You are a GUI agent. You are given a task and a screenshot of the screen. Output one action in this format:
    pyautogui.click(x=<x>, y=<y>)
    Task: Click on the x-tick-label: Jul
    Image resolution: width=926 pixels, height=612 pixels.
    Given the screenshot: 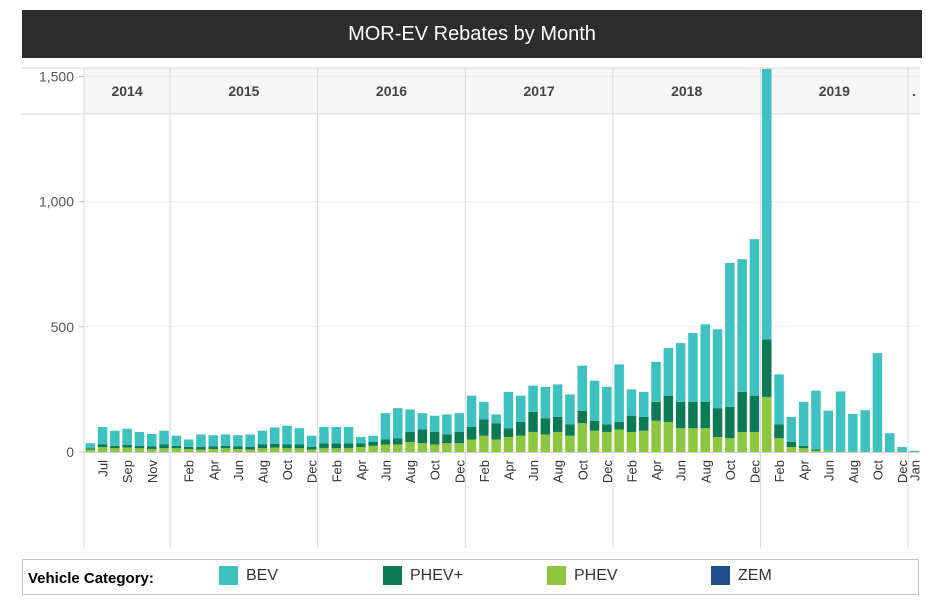 What is the action you would take?
    pyautogui.click(x=103, y=468)
    